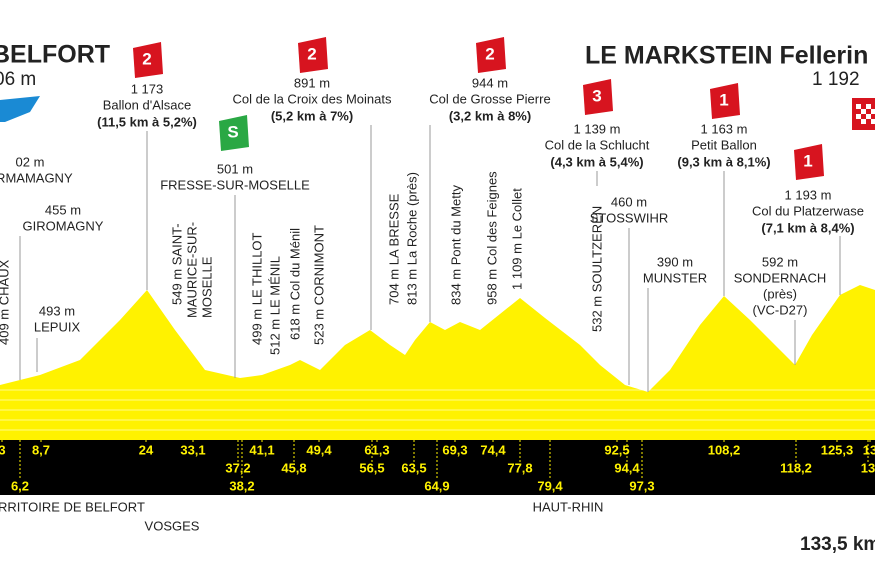 The height and width of the screenshot is (584, 875). What do you see at coordinates (808, 210) in the screenshot?
I see `climb-name: Col du Platzerwase` at bounding box center [808, 210].